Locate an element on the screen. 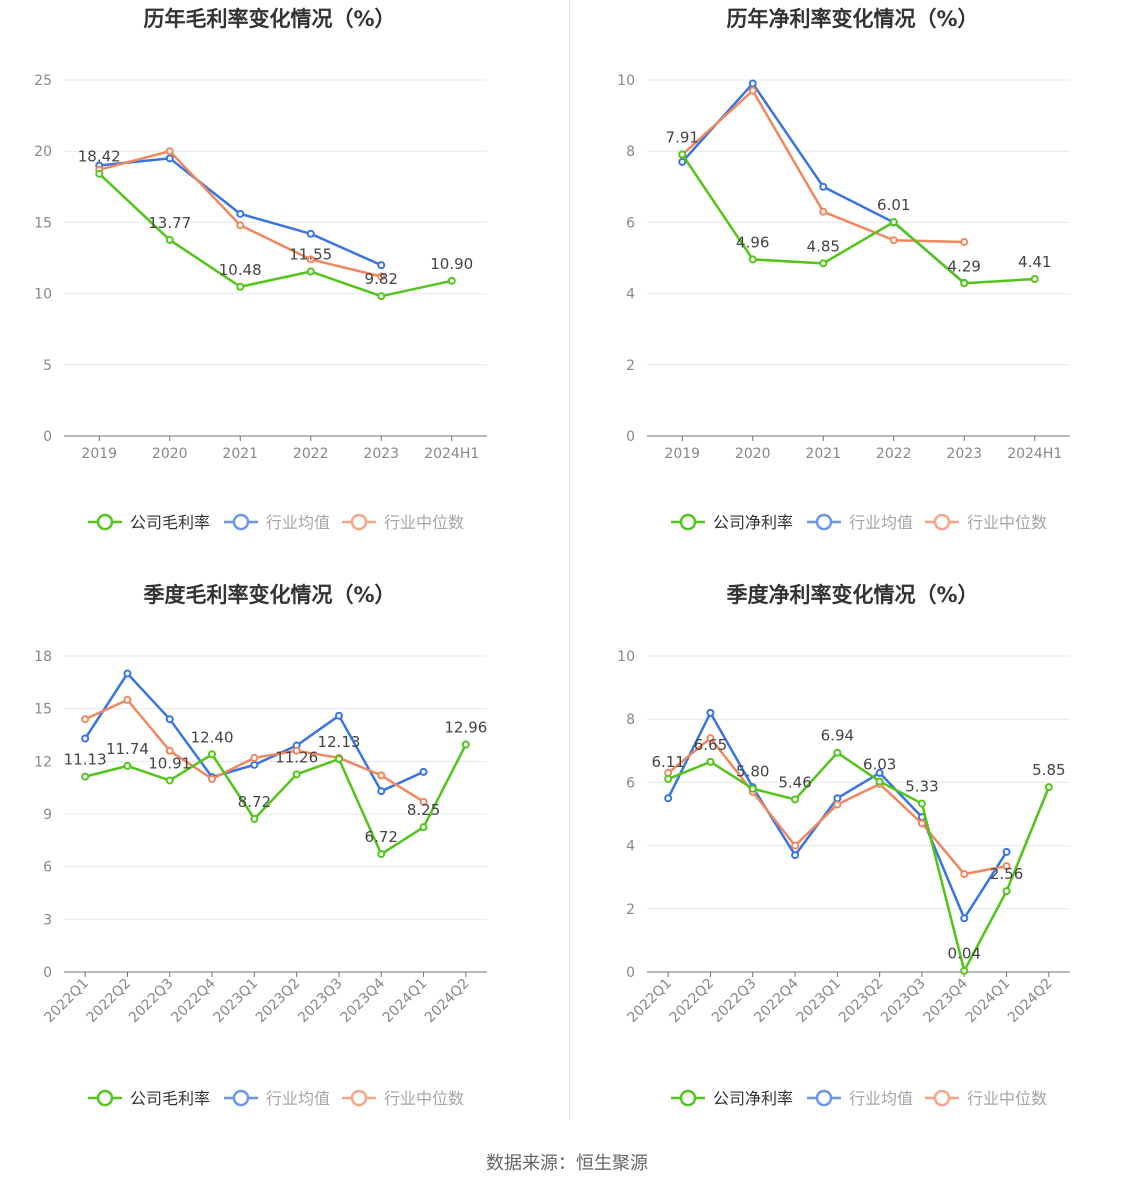 The height and width of the screenshot is (1188, 1134). x-tick-label: 2024Q2 is located at coordinates (447, 1001).